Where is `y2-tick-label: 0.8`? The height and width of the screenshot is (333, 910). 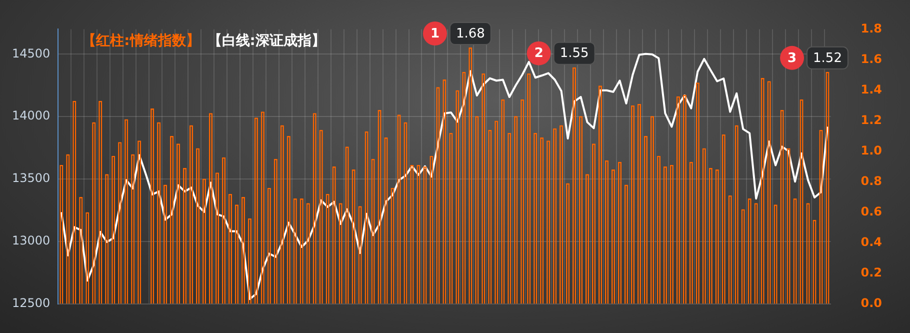 y2-tick-label: 0.8 is located at coordinates (871, 181).